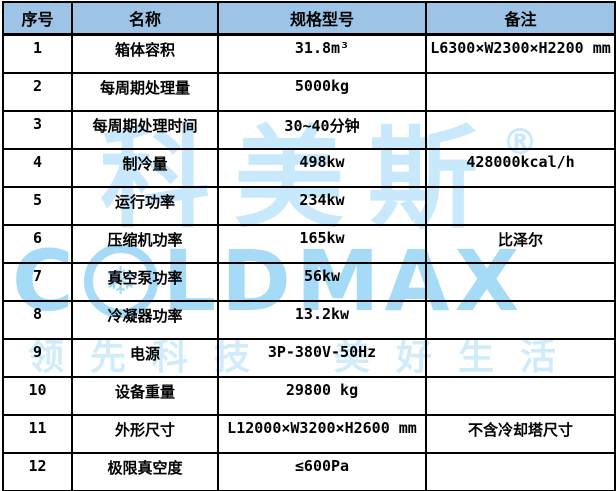 This screenshot has height=491, width=616. I want to click on cell-no: 5, so click(37, 206).